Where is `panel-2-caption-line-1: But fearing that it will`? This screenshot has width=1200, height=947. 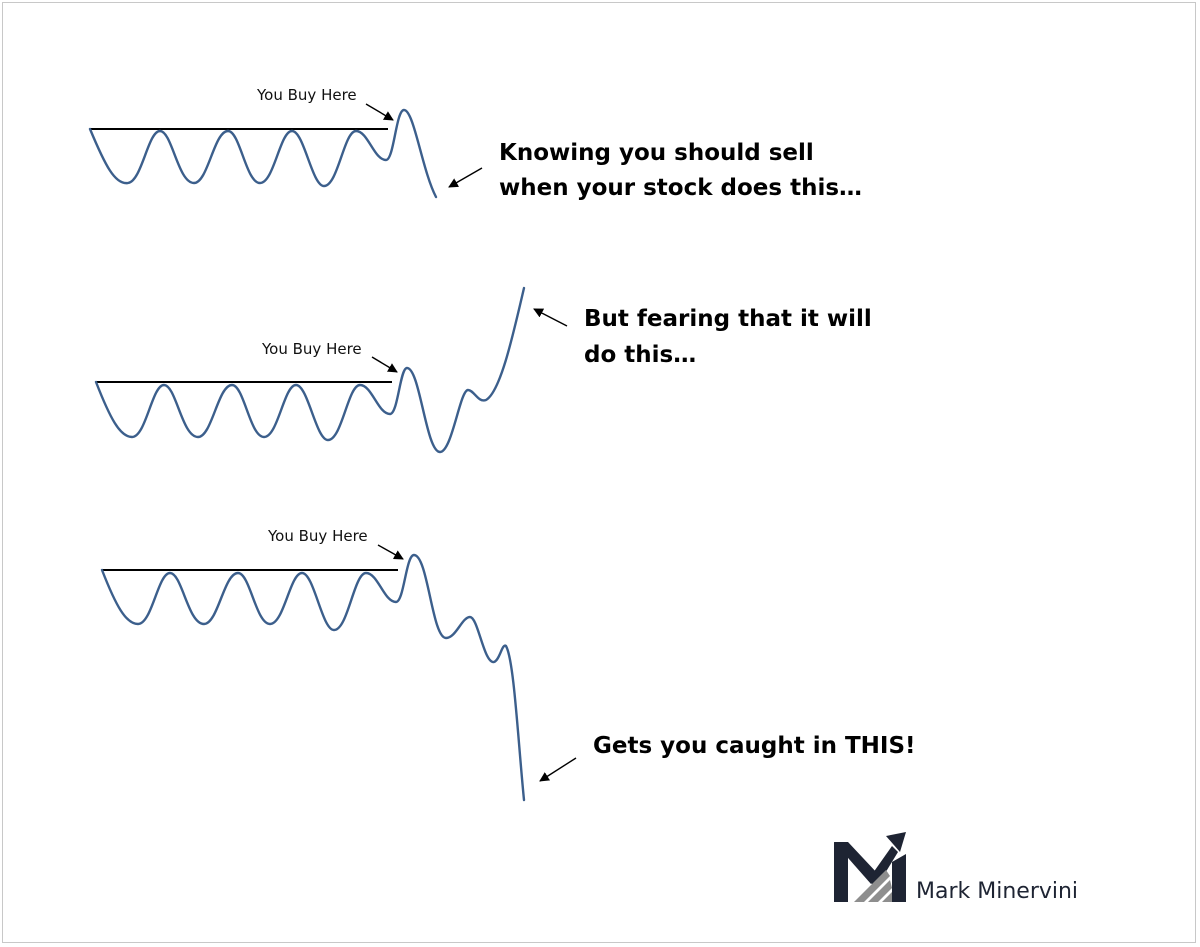 panel-2-caption-line-1: But fearing that it will is located at coordinates (728, 319).